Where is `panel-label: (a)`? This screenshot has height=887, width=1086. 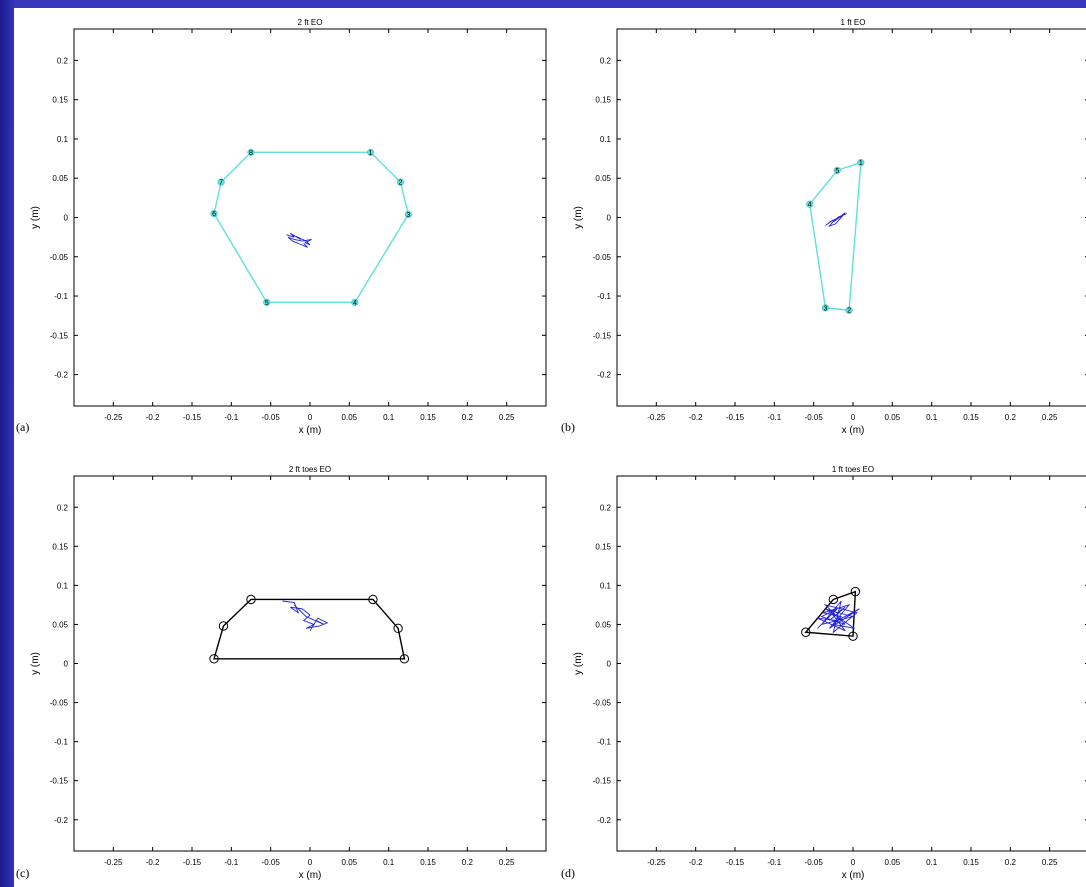 panel-label: (a) is located at coordinates (22, 427).